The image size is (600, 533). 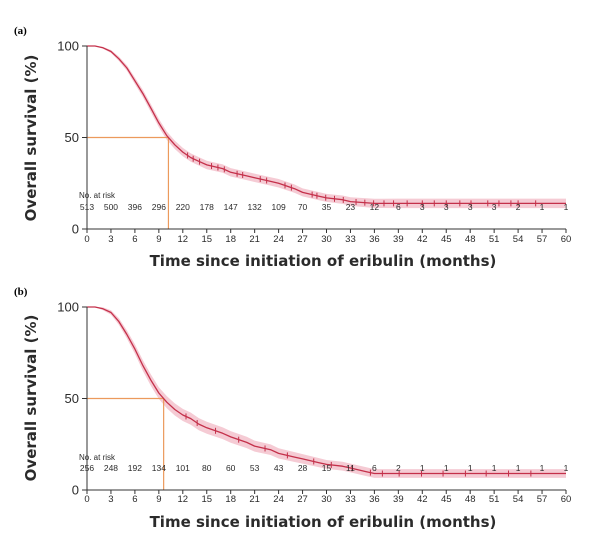 What do you see at coordinates (111, 207) in the screenshot?
I see `risk-count: 500` at bounding box center [111, 207].